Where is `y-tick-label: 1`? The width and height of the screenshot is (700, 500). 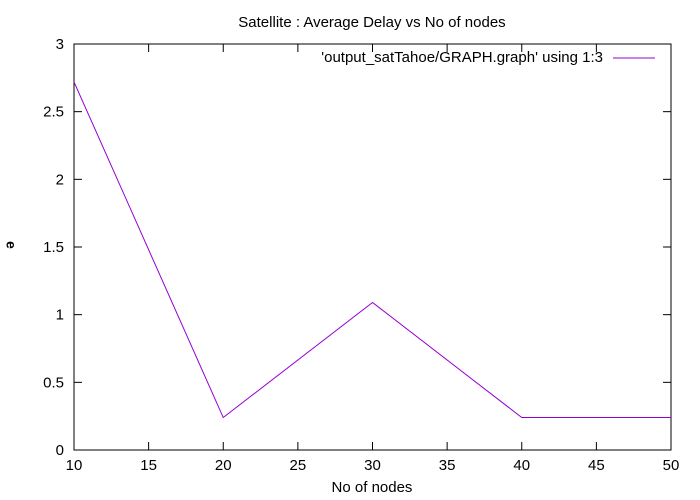
y-tick-label: 1 is located at coordinates (60, 315).